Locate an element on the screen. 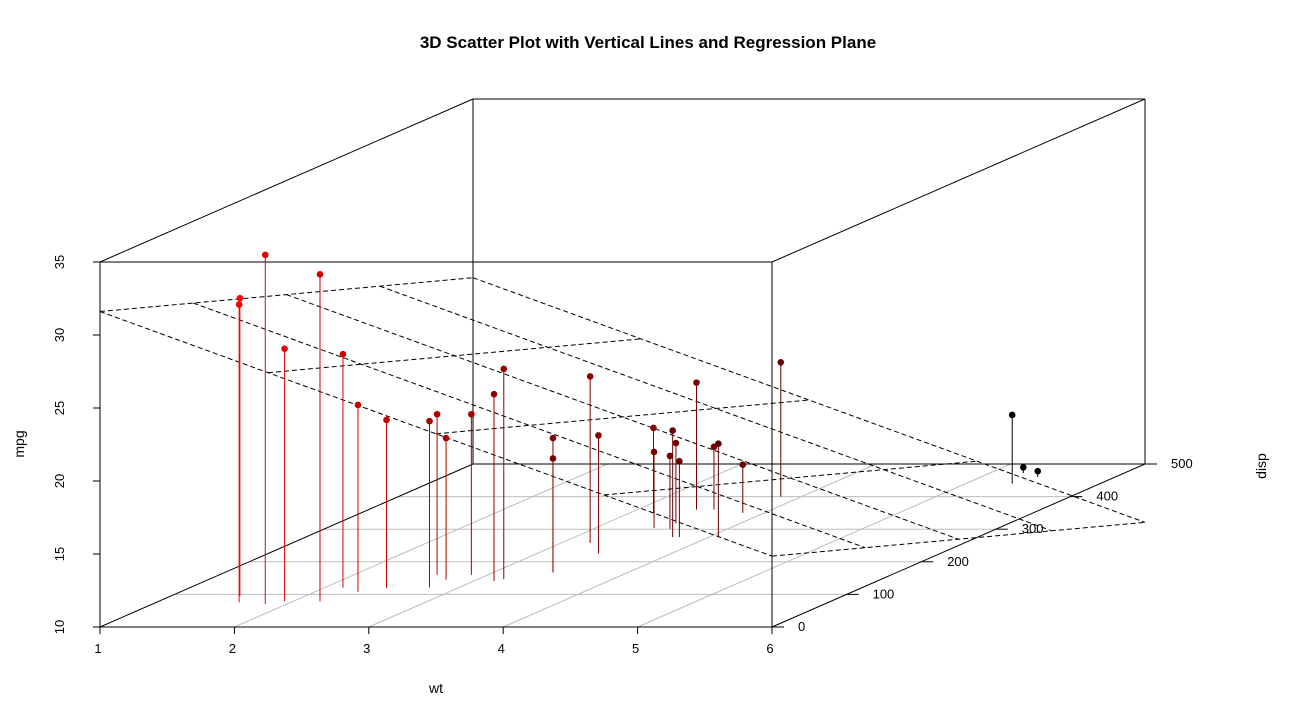 This screenshot has width=1290, height=723. x-tick-label: 4 is located at coordinates (501, 648).